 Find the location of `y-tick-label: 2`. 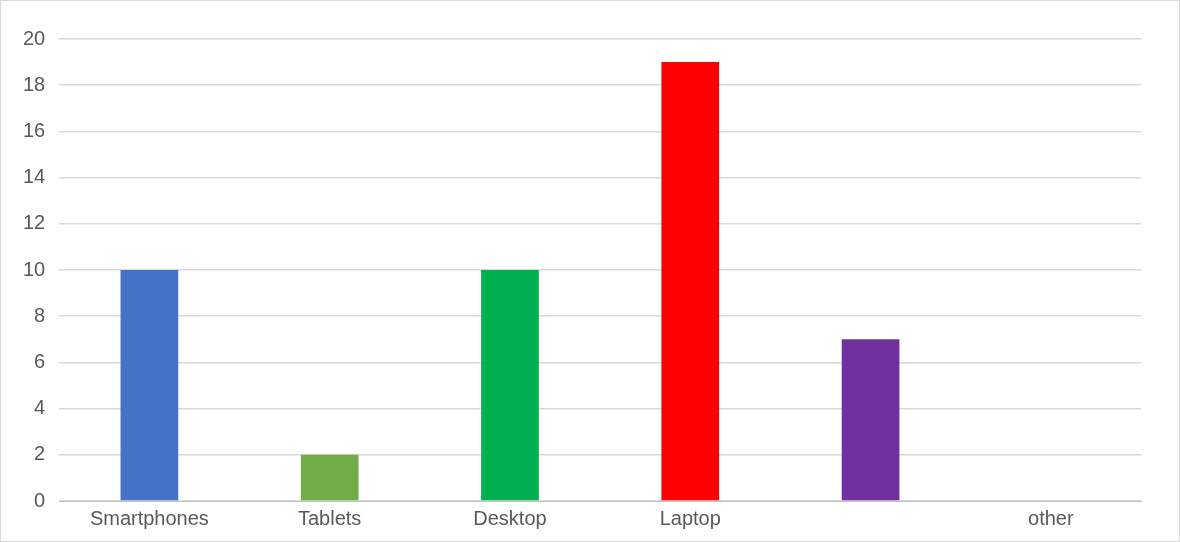

y-tick-label: 2 is located at coordinates (40, 453).